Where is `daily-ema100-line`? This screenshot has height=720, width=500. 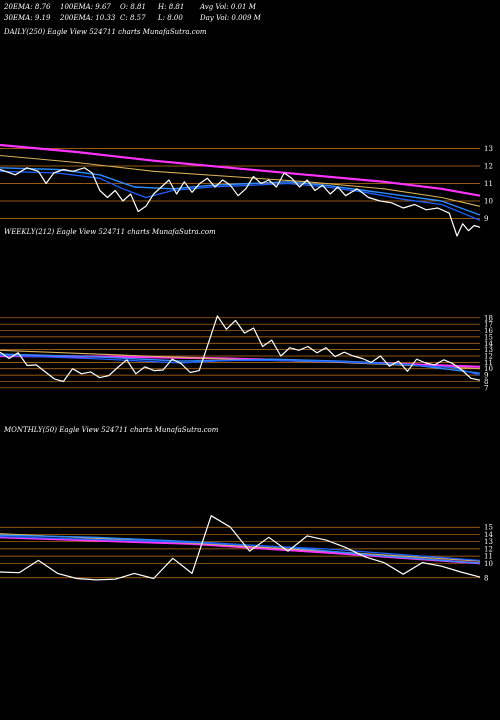 daily-ema100-line is located at coordinates (240, 180).